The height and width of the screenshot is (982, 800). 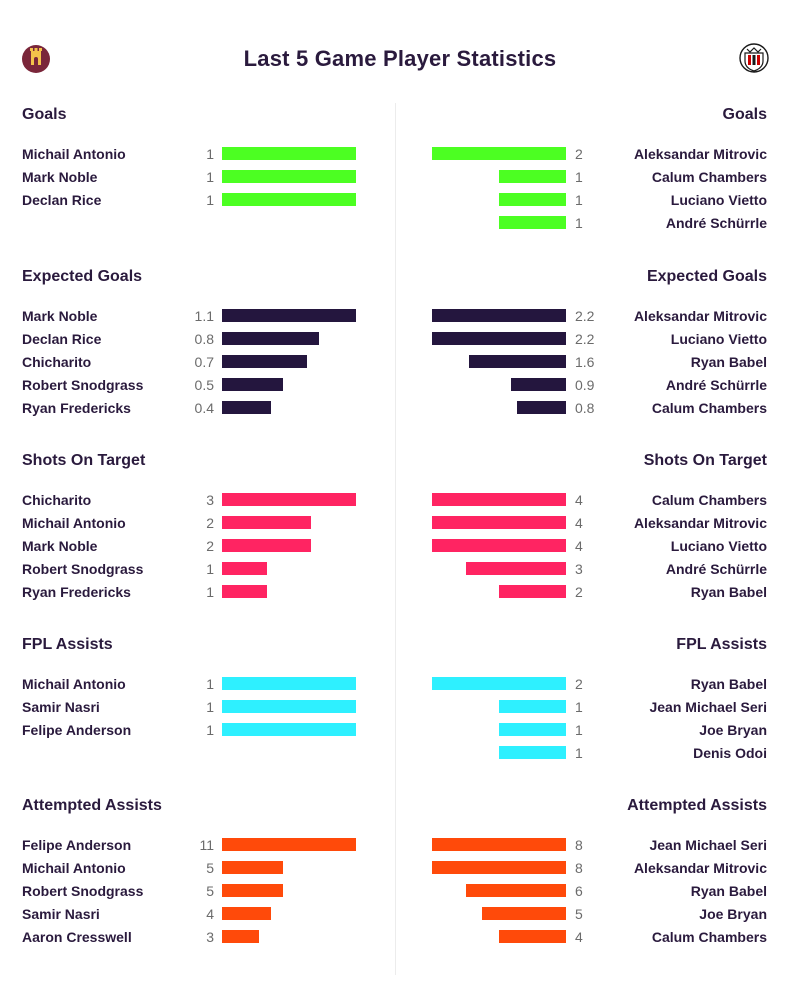 I want to click on home-player-name: Mark Noble, so click(x=60, y=177).